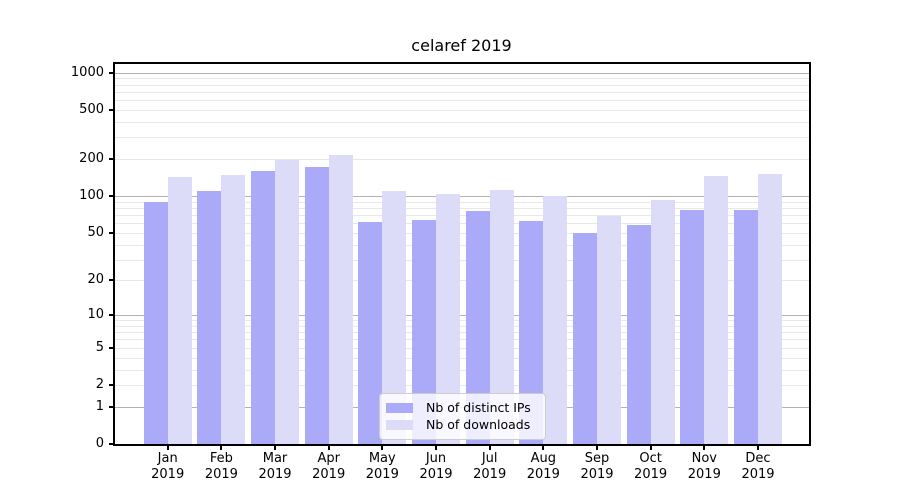  Describe the element at coordinates (478, 407) in the screenshot. I see `legend-label-distinct-ips: Nb of distinct IPs` at that location.